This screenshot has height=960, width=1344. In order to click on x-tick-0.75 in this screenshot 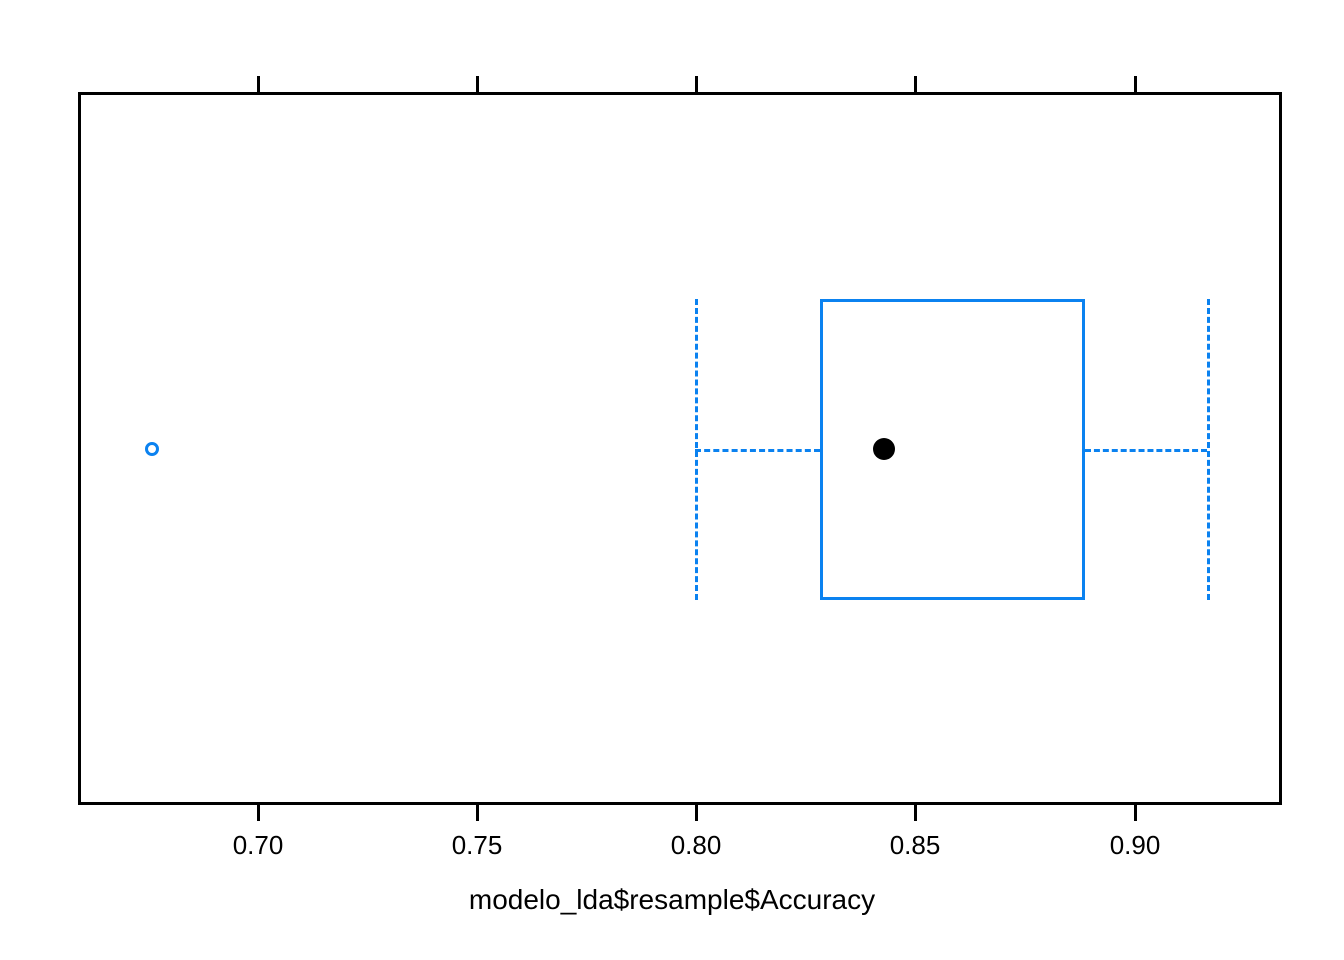, I will do `click(477, 813)`.